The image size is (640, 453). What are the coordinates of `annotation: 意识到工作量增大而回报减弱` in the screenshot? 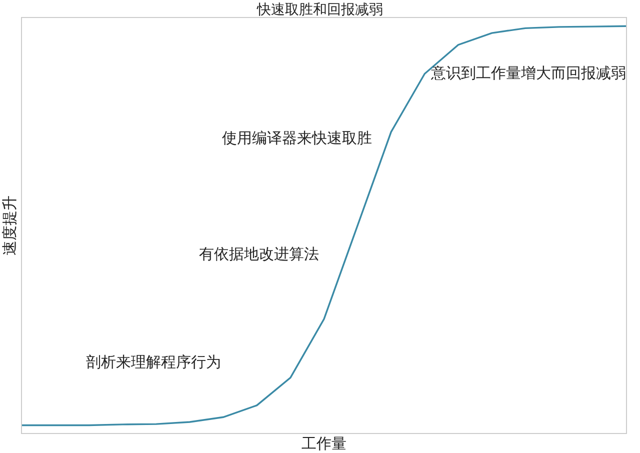 It's located at (528, 73).